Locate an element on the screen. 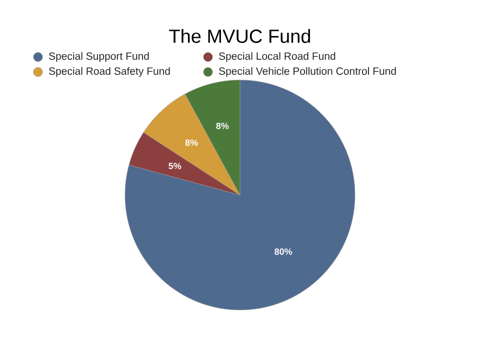 The width and height of the screenshot is (480, 360). chart-title: The MVUC Fund is located at coordinates (239, 36).